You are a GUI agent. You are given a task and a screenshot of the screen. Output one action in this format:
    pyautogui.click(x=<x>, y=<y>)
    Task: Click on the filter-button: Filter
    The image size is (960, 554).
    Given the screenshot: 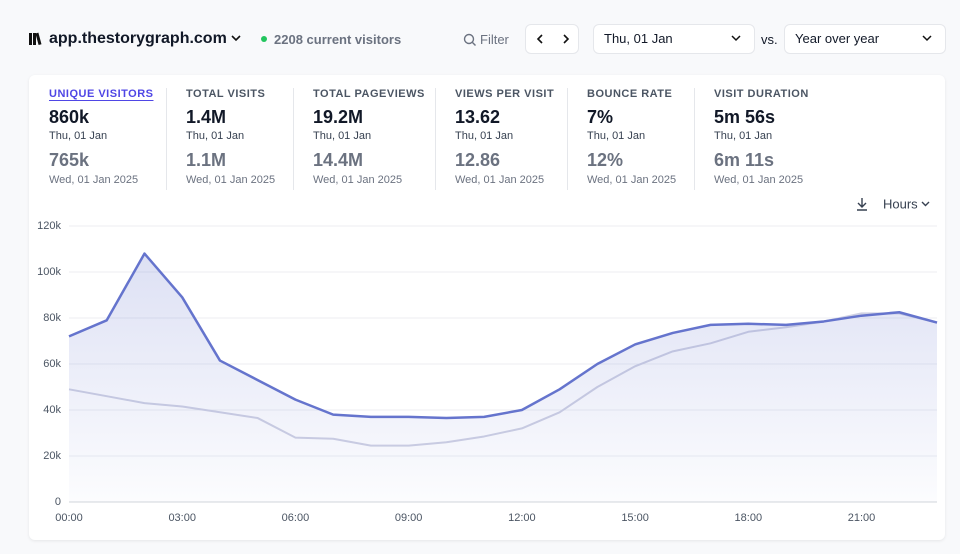 What is the action you would take?
    pyautogui.click(x=494, y=39)
    